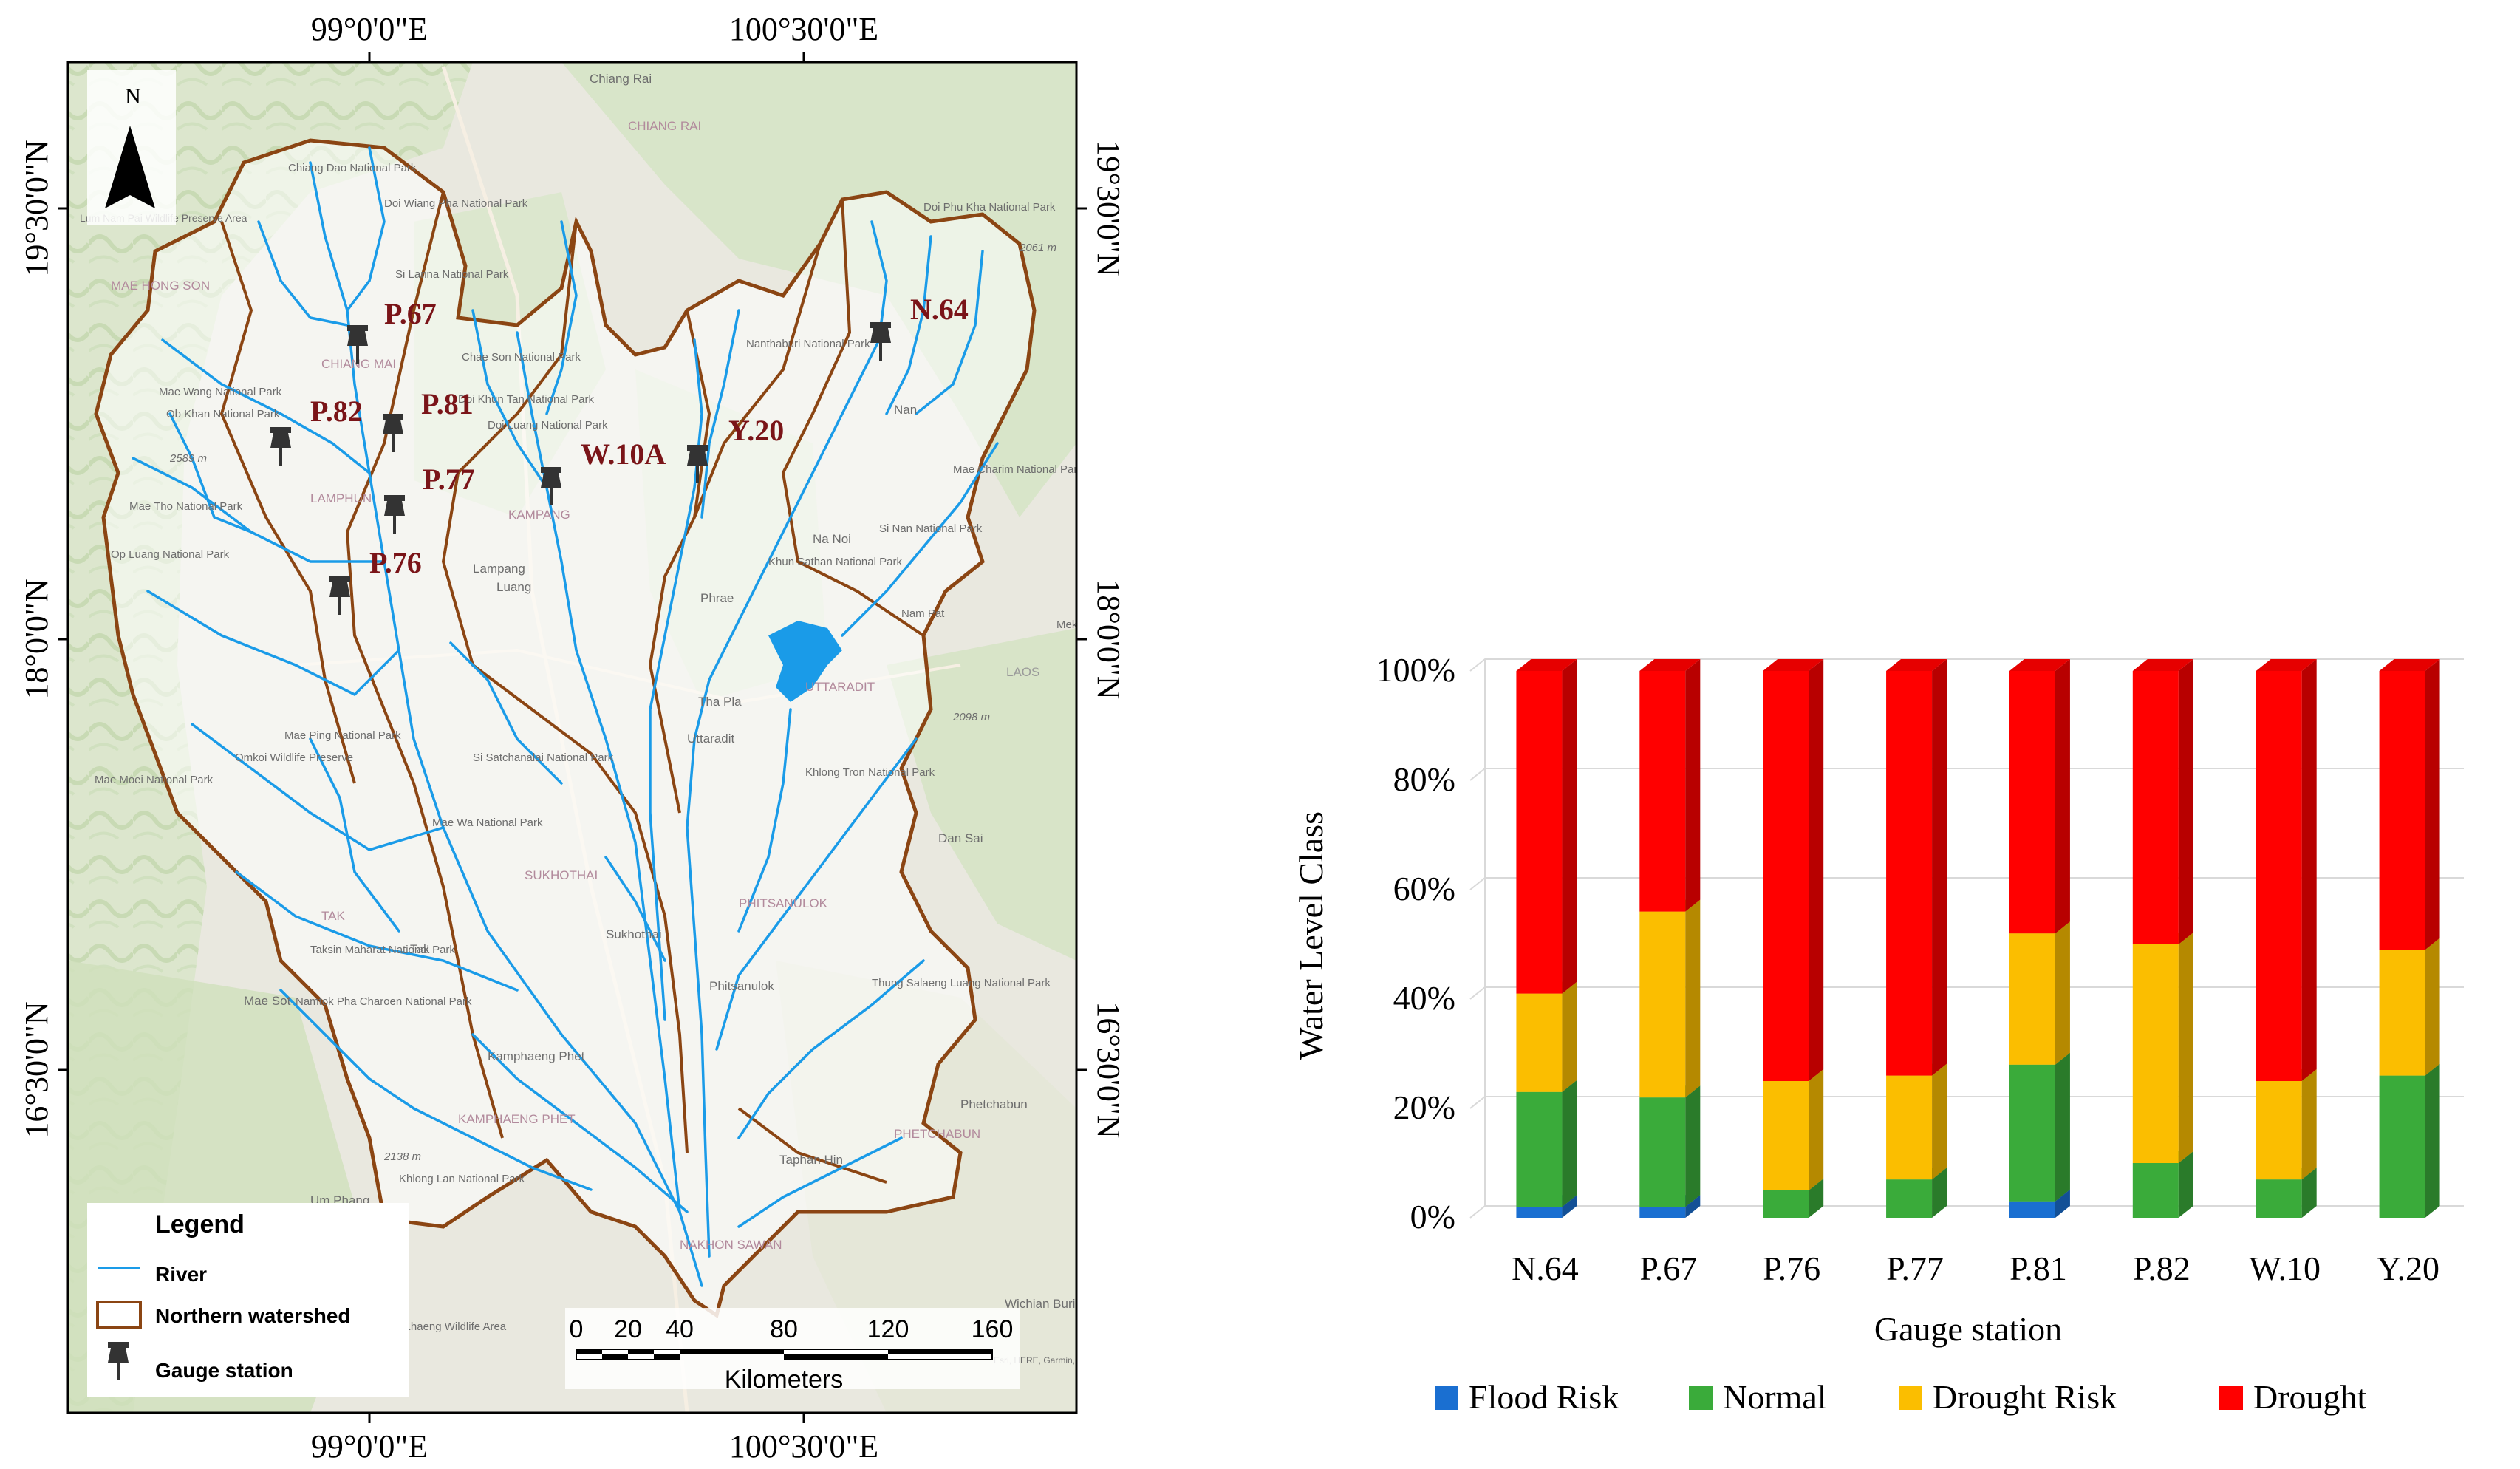  I want to click on place-name: Mae Wa National Park, so click(487, 823).